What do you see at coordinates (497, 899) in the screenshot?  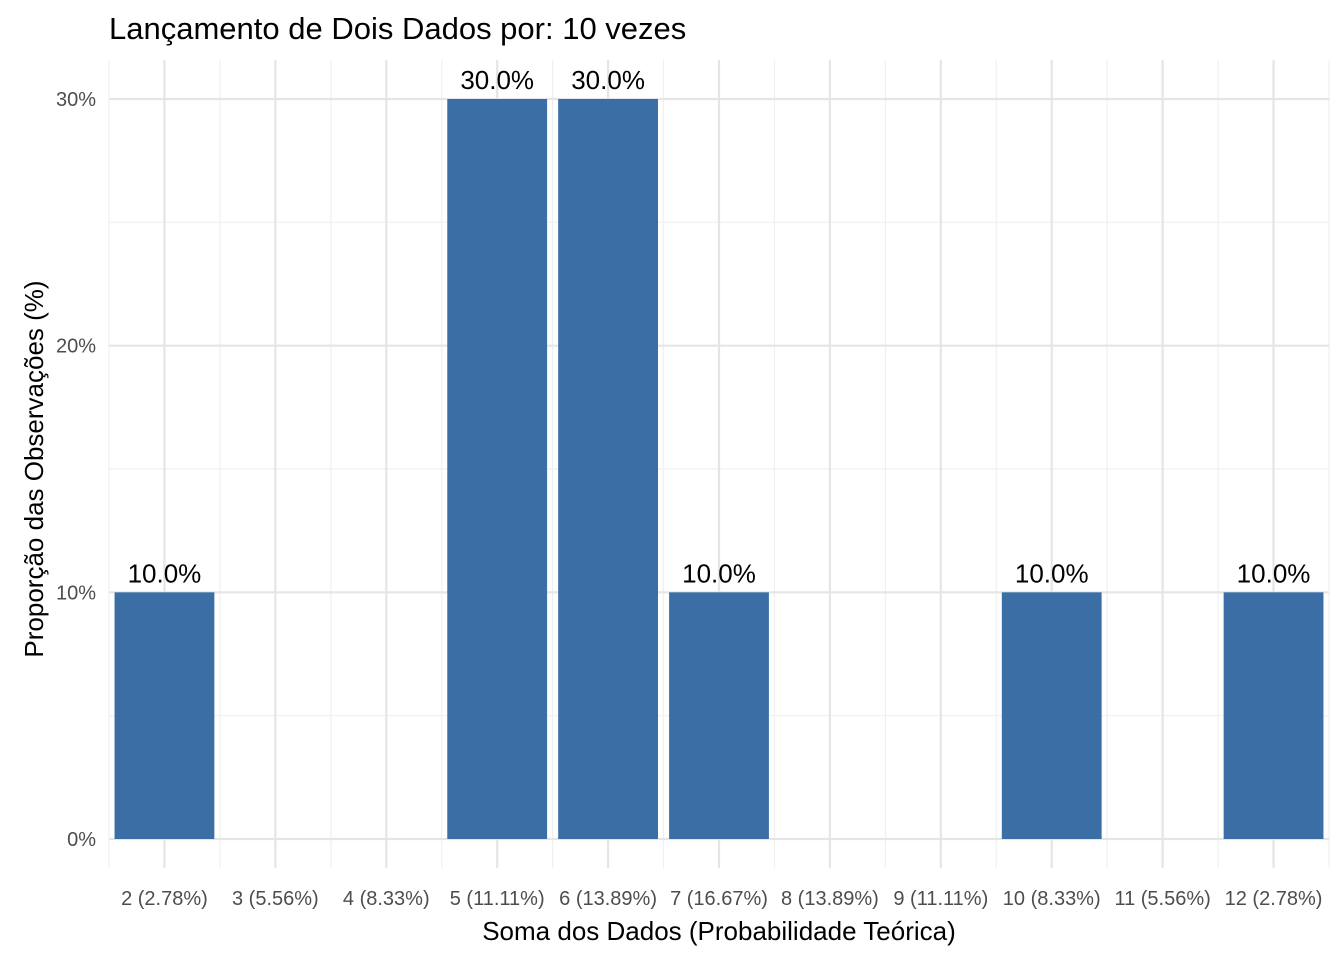 I see `x-tick-label: 5 (11.11%)` at bounding box center [497, 899].